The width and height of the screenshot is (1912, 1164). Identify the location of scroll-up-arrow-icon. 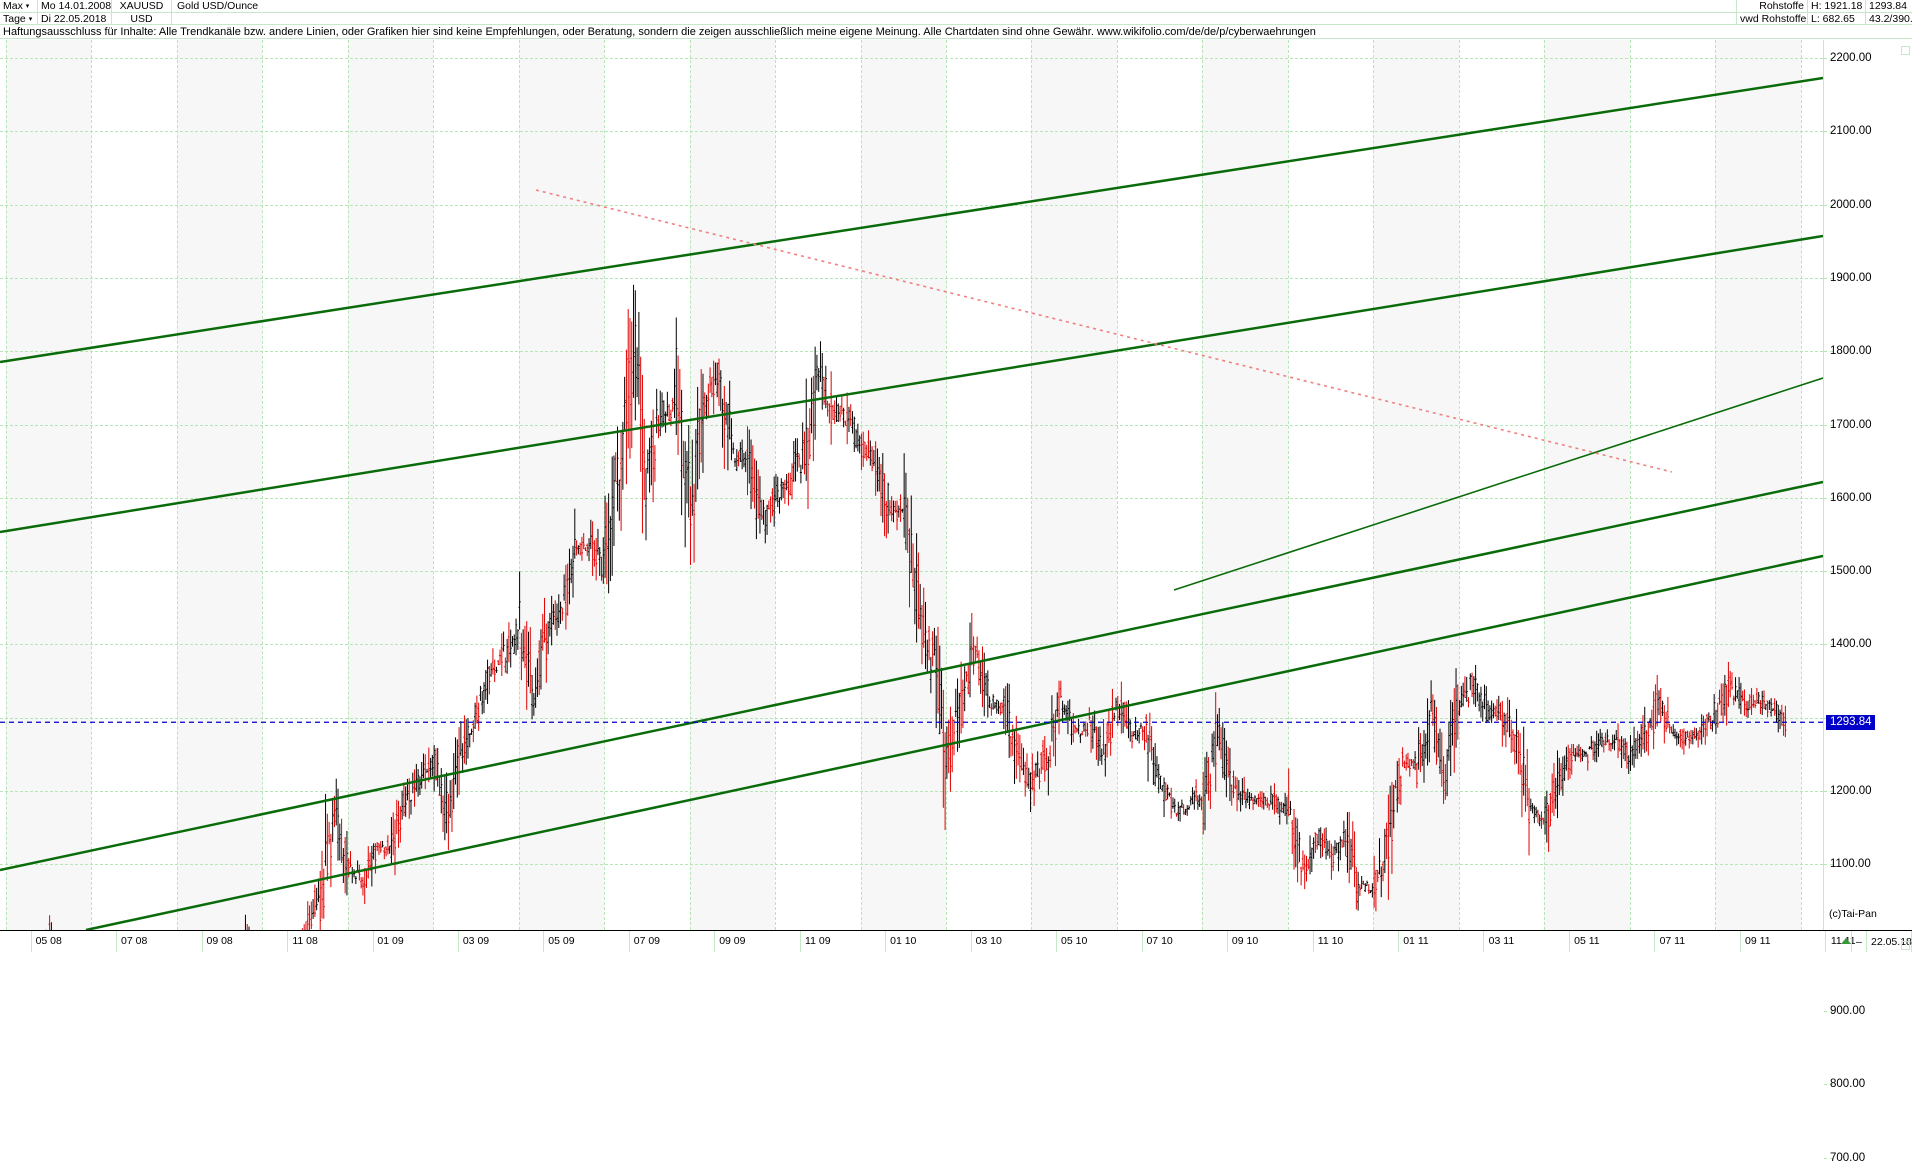
(1846, 941).